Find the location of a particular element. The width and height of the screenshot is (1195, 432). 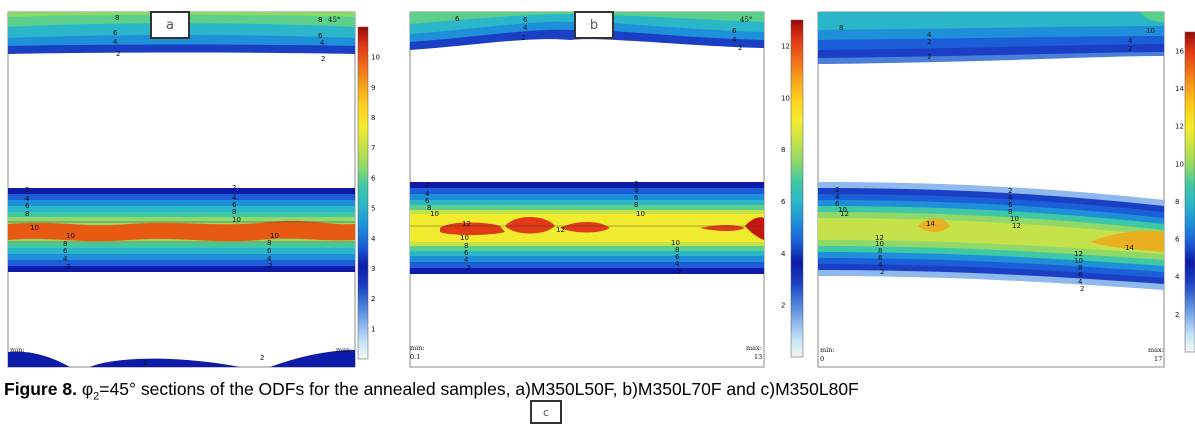

panel-b-angle: 45° is located at coordinates (746, 20).